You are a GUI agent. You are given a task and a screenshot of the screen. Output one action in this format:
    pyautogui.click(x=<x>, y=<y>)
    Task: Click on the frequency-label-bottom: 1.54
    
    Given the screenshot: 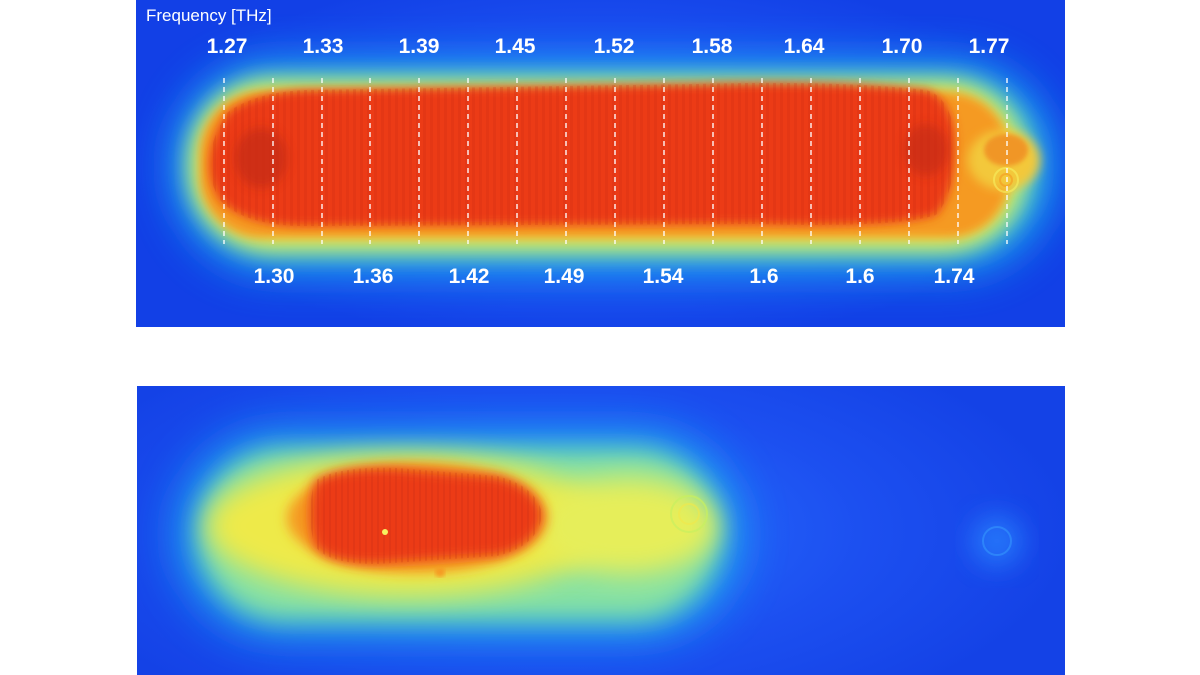 What is the action you would take?
    pyautogui.click(x=663, y=276)
    